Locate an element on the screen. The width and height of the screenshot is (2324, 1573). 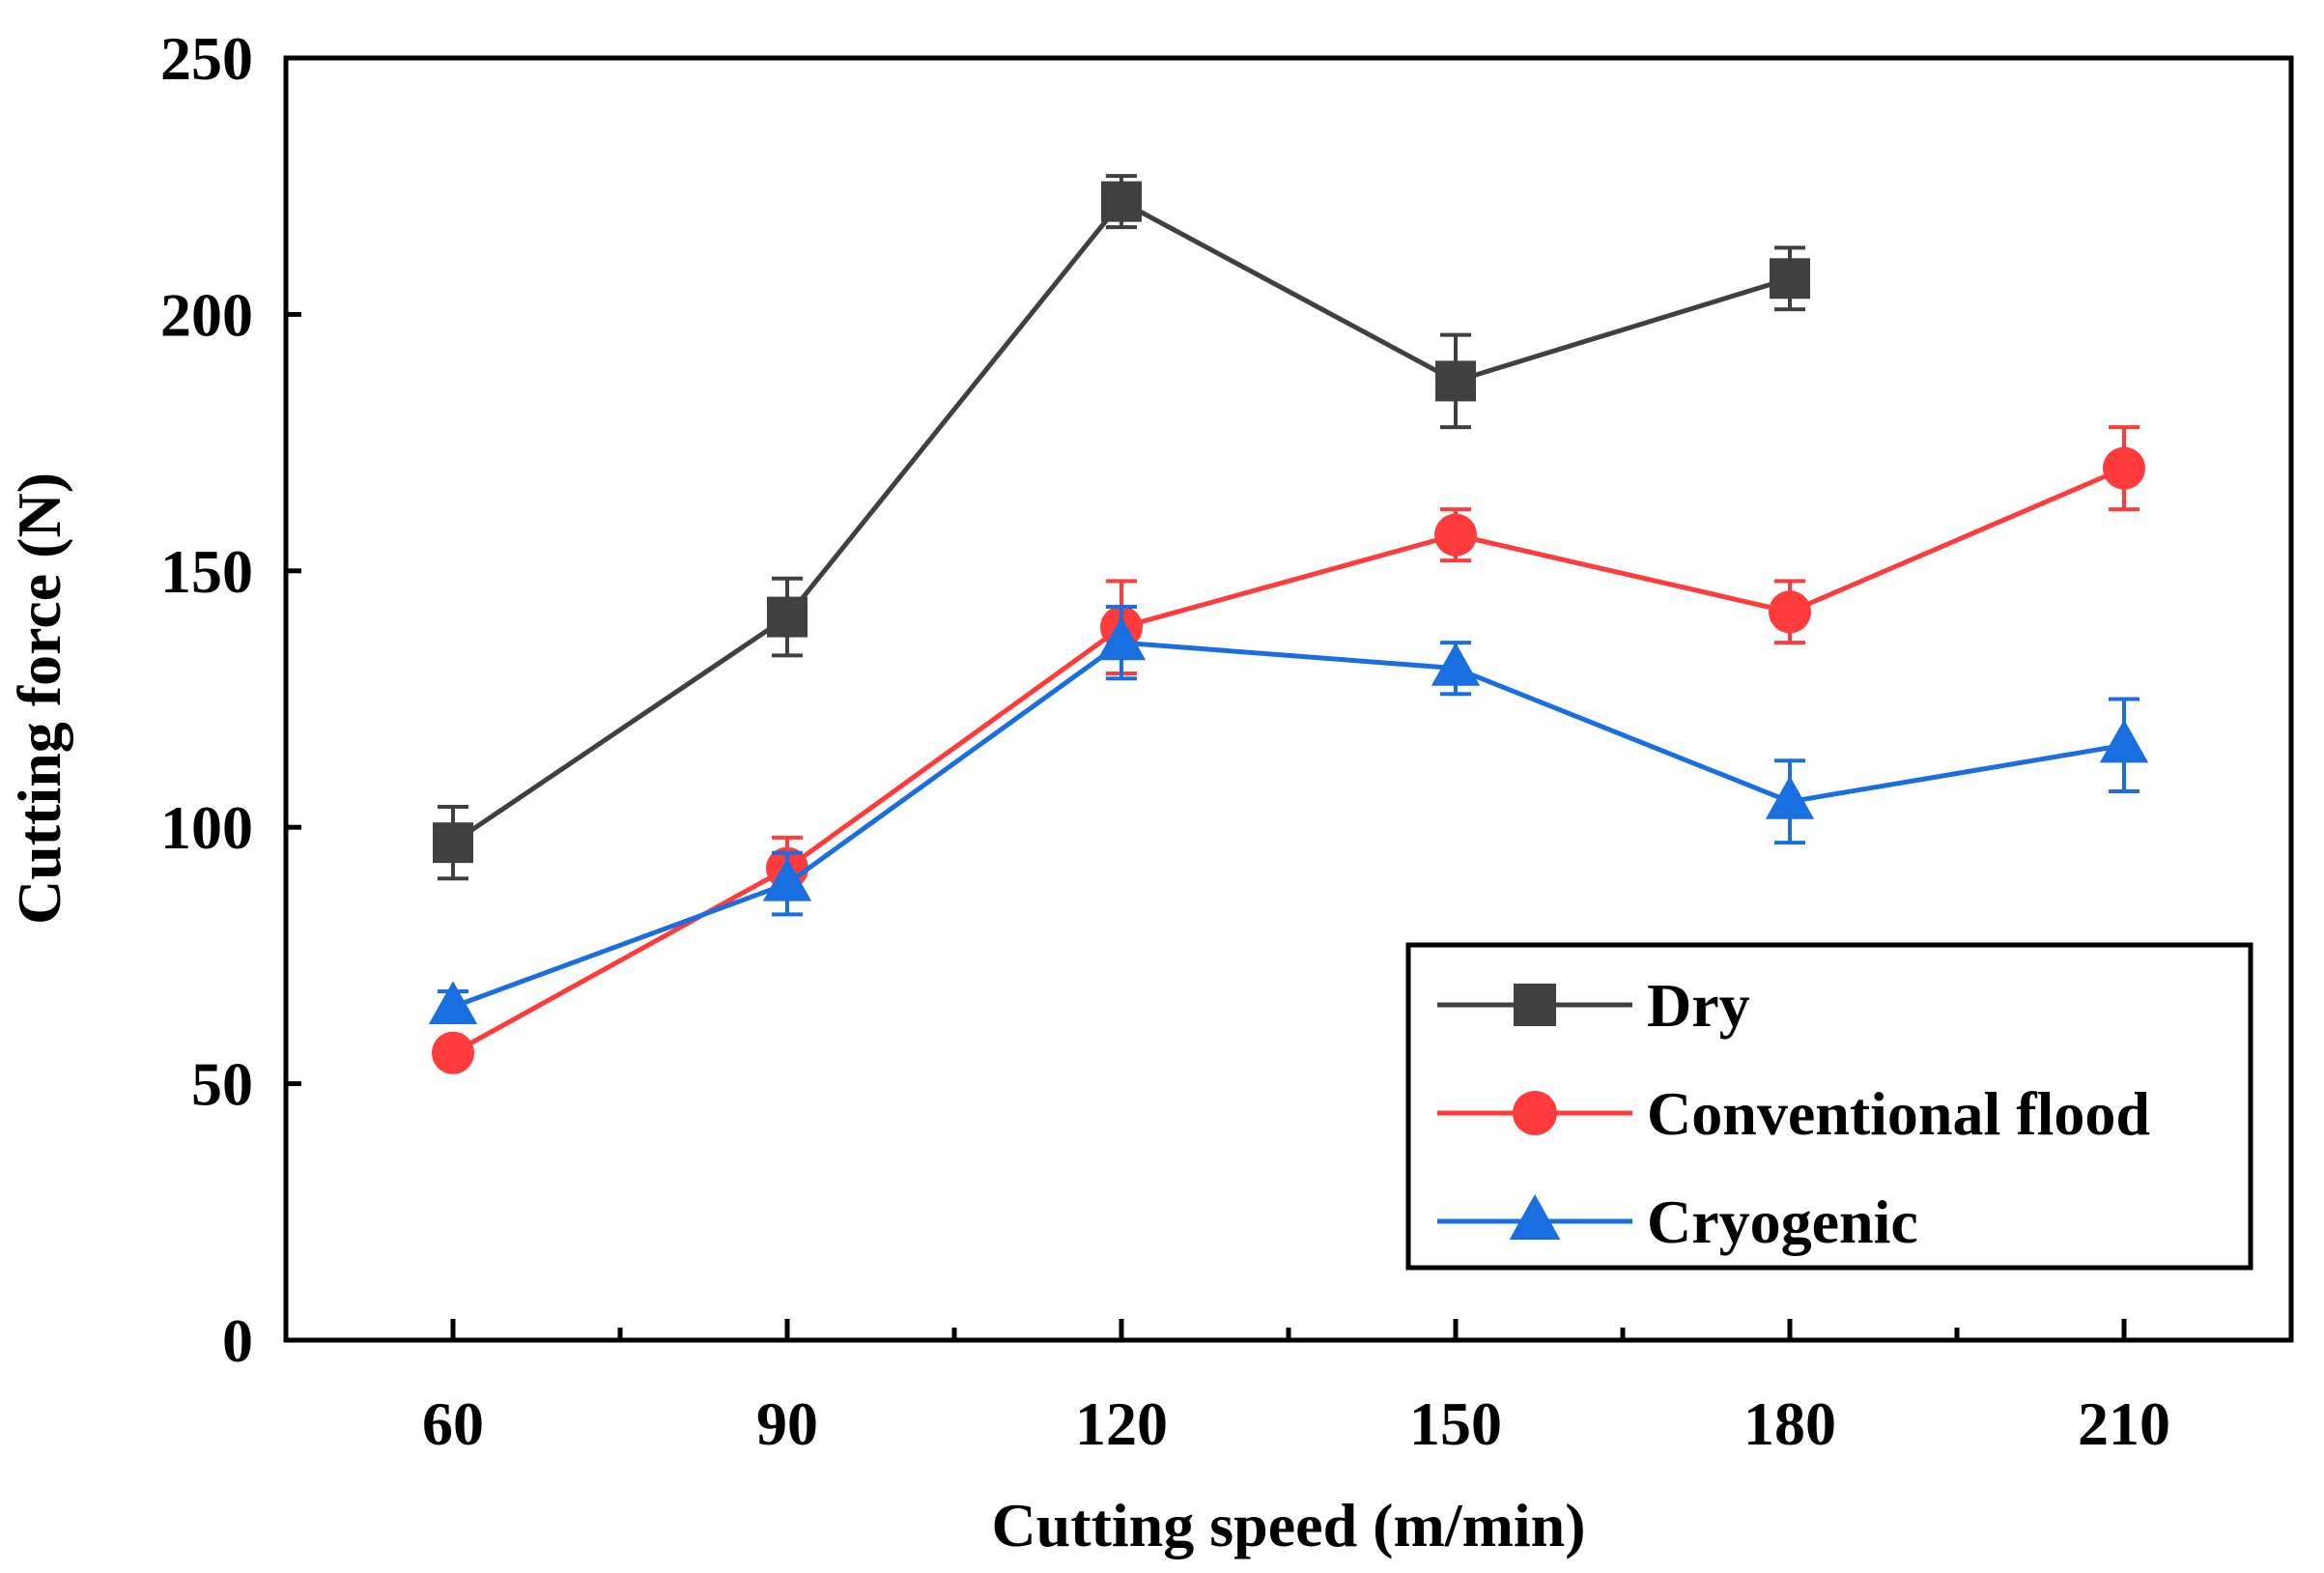
legend-item: Cryogenic is located at coordinates (1677, 1221).